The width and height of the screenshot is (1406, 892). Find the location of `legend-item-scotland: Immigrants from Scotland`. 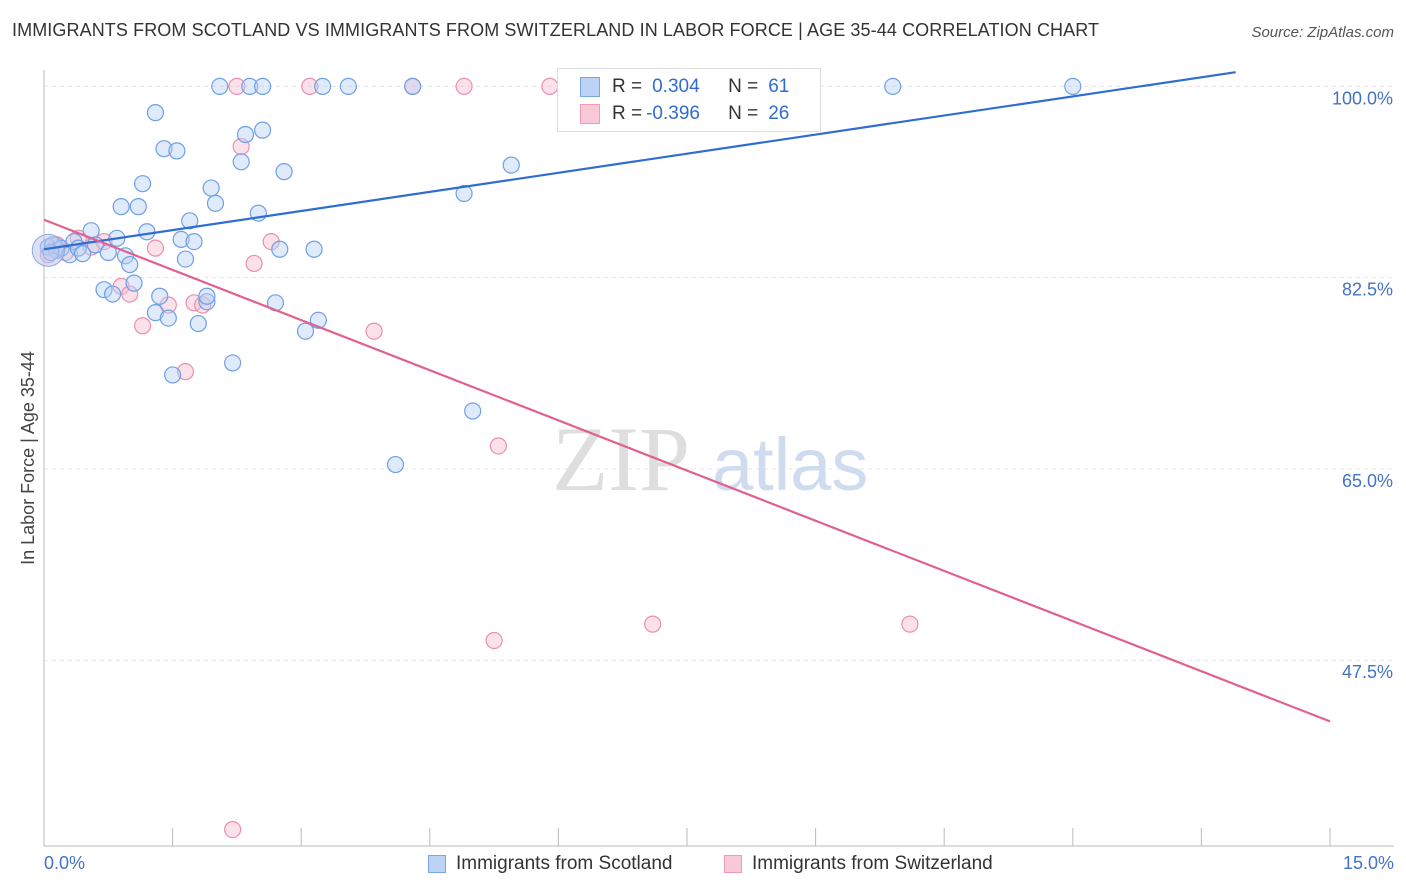

legend-item-scotland: Immigrants from Scotland is located at coordinates (550, 864).